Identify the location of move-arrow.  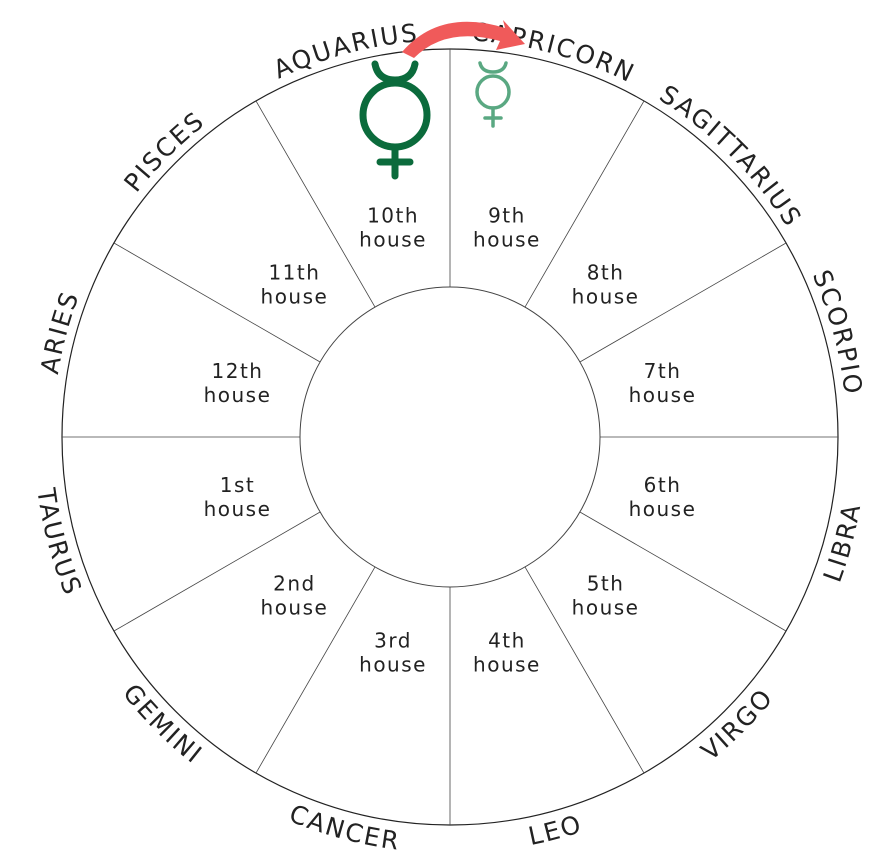
(463, 39).